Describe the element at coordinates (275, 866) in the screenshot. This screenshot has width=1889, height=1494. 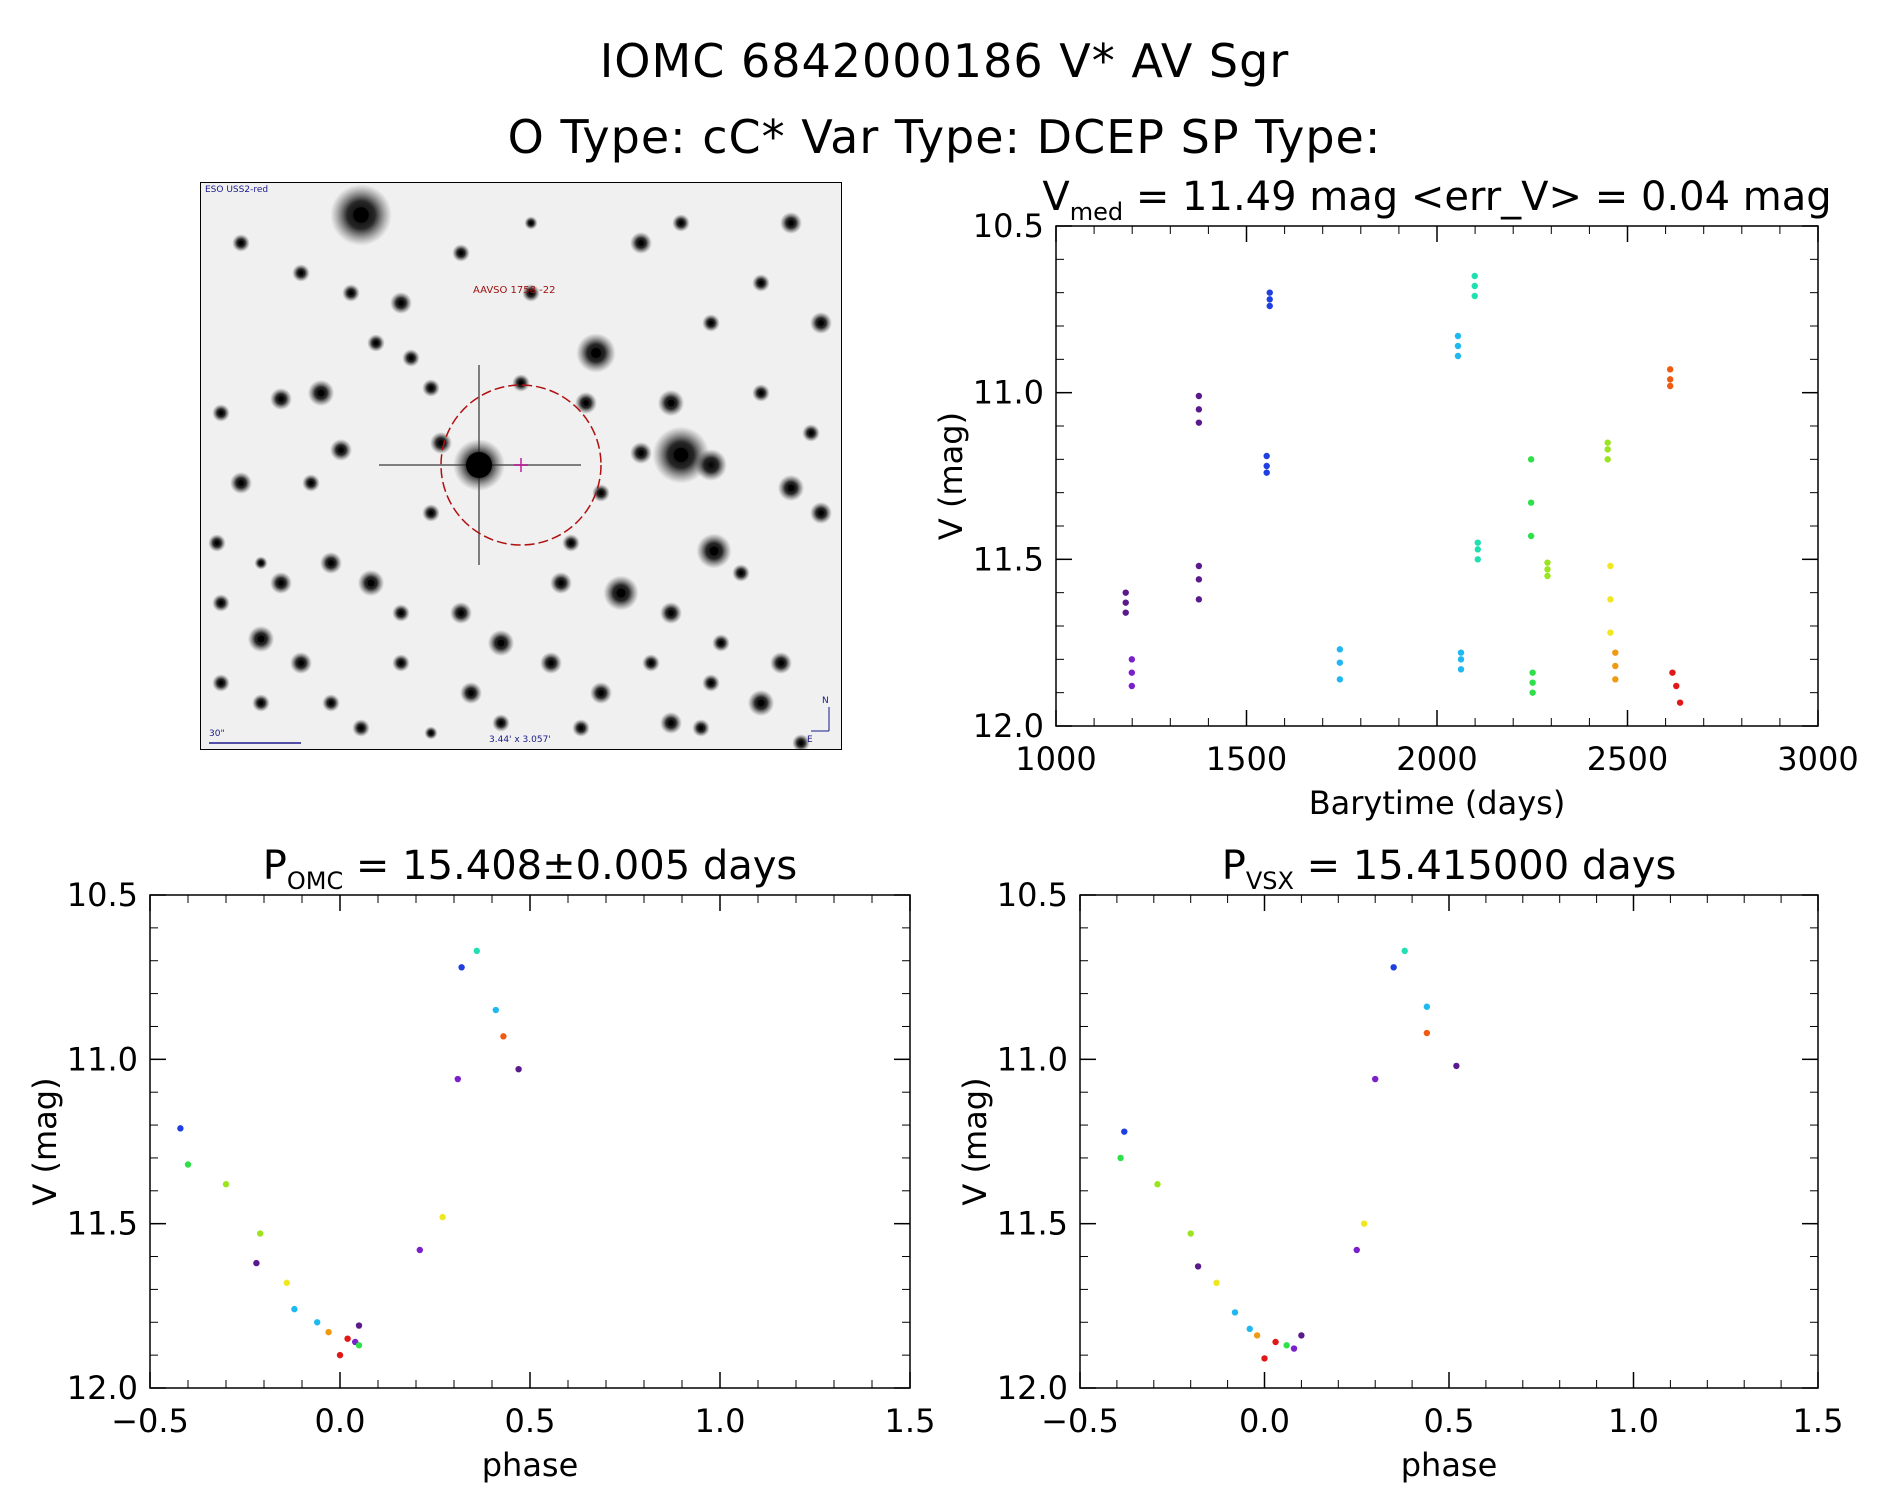
I see `chart-title-main: P` at that location.